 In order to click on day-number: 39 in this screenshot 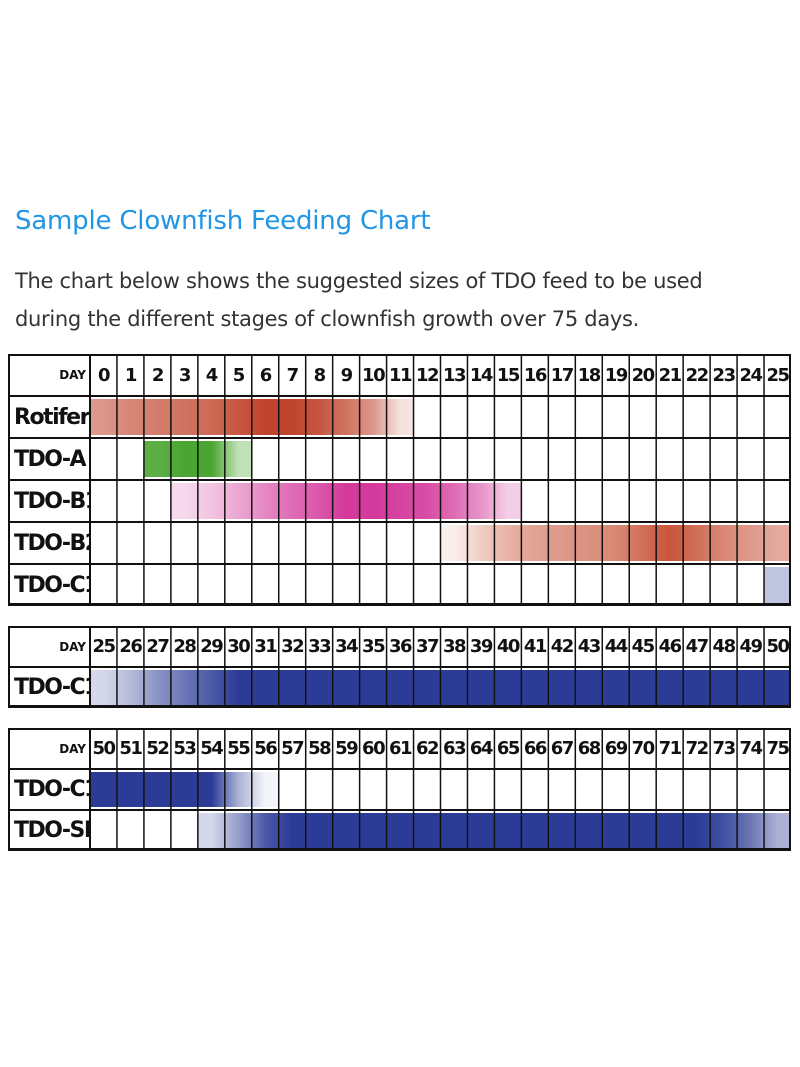, I will do `click(481, 646)`.